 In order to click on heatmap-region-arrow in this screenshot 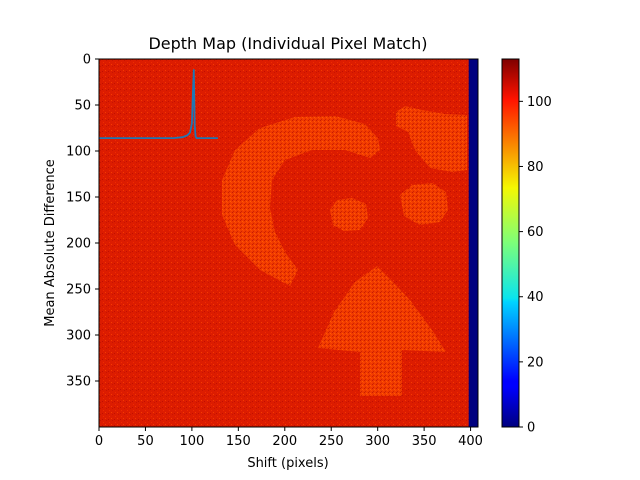, I will do `click(382, 331)`.